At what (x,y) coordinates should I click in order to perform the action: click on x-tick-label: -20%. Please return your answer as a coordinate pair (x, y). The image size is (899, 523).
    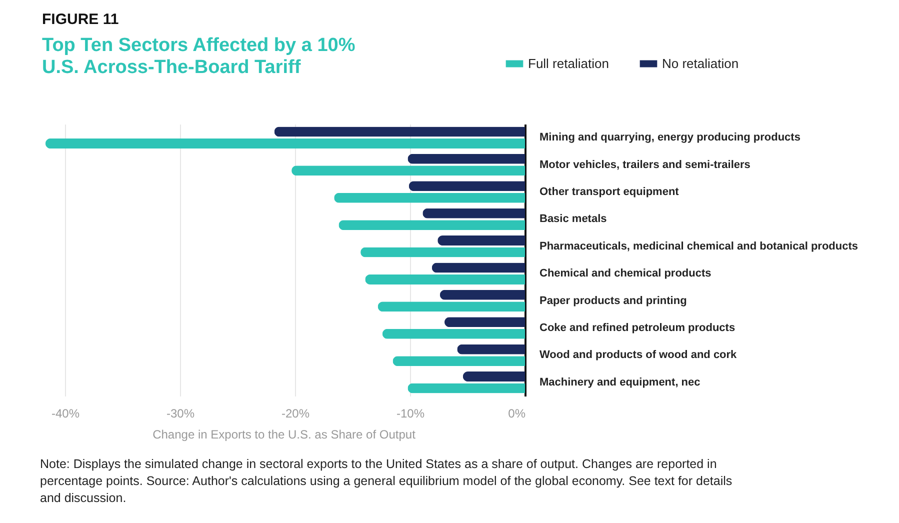
    Looking at the image, I should click on (295, 413).